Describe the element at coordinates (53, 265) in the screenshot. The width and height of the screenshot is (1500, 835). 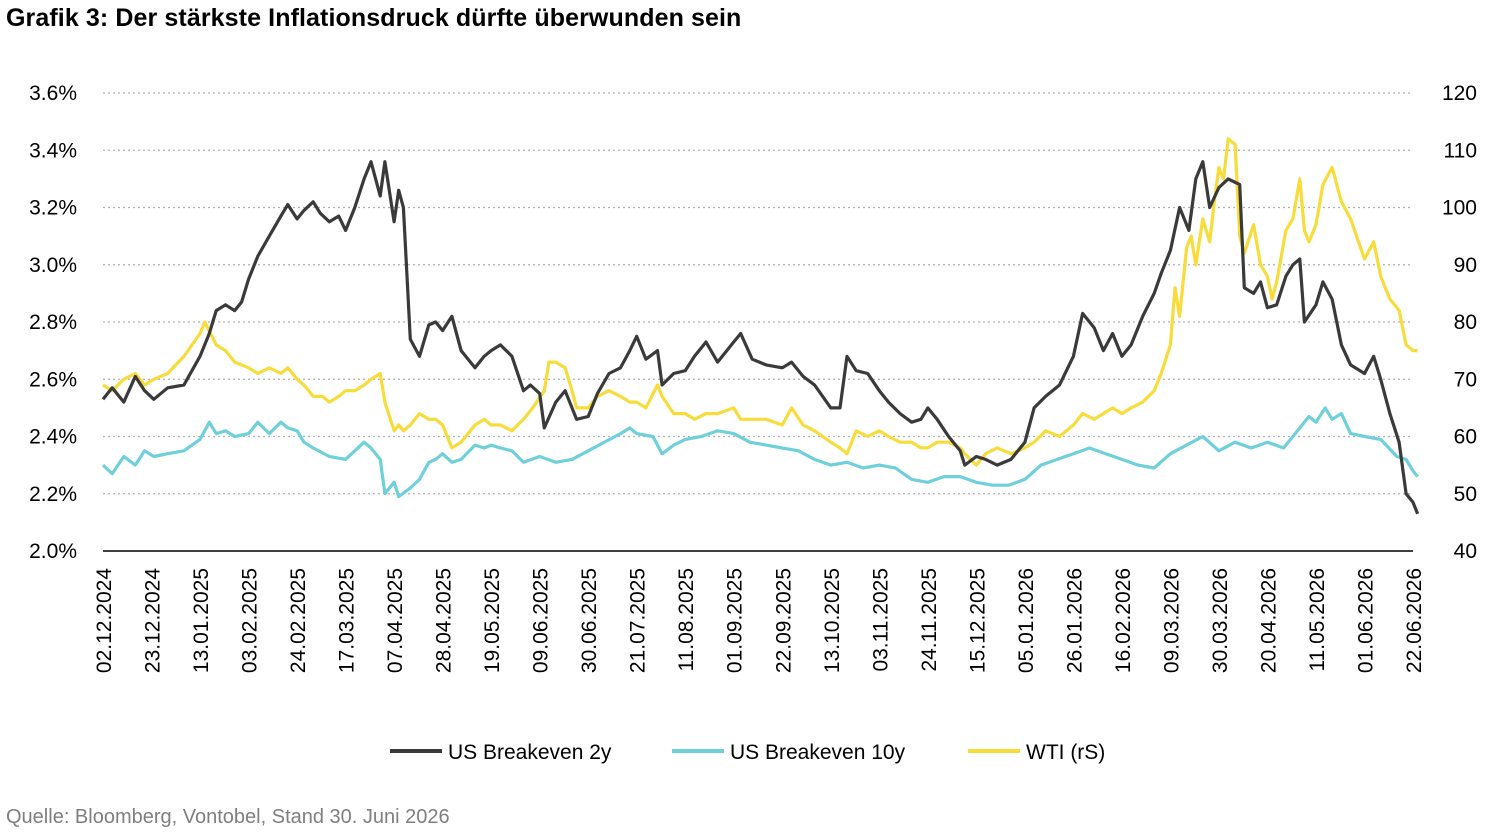
I see `y-left-tick-label: 3.0%` at that location.